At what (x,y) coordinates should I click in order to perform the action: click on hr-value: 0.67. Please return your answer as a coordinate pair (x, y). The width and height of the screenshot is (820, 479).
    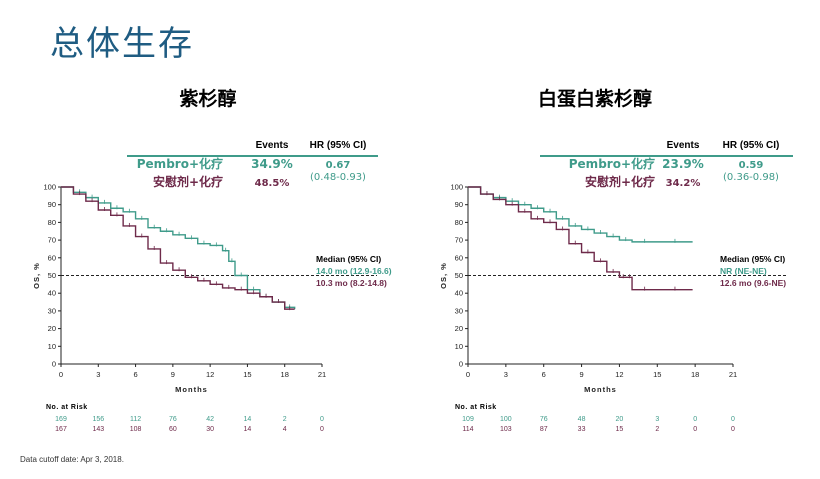
    Looking at the image, I should click on (338, 165).